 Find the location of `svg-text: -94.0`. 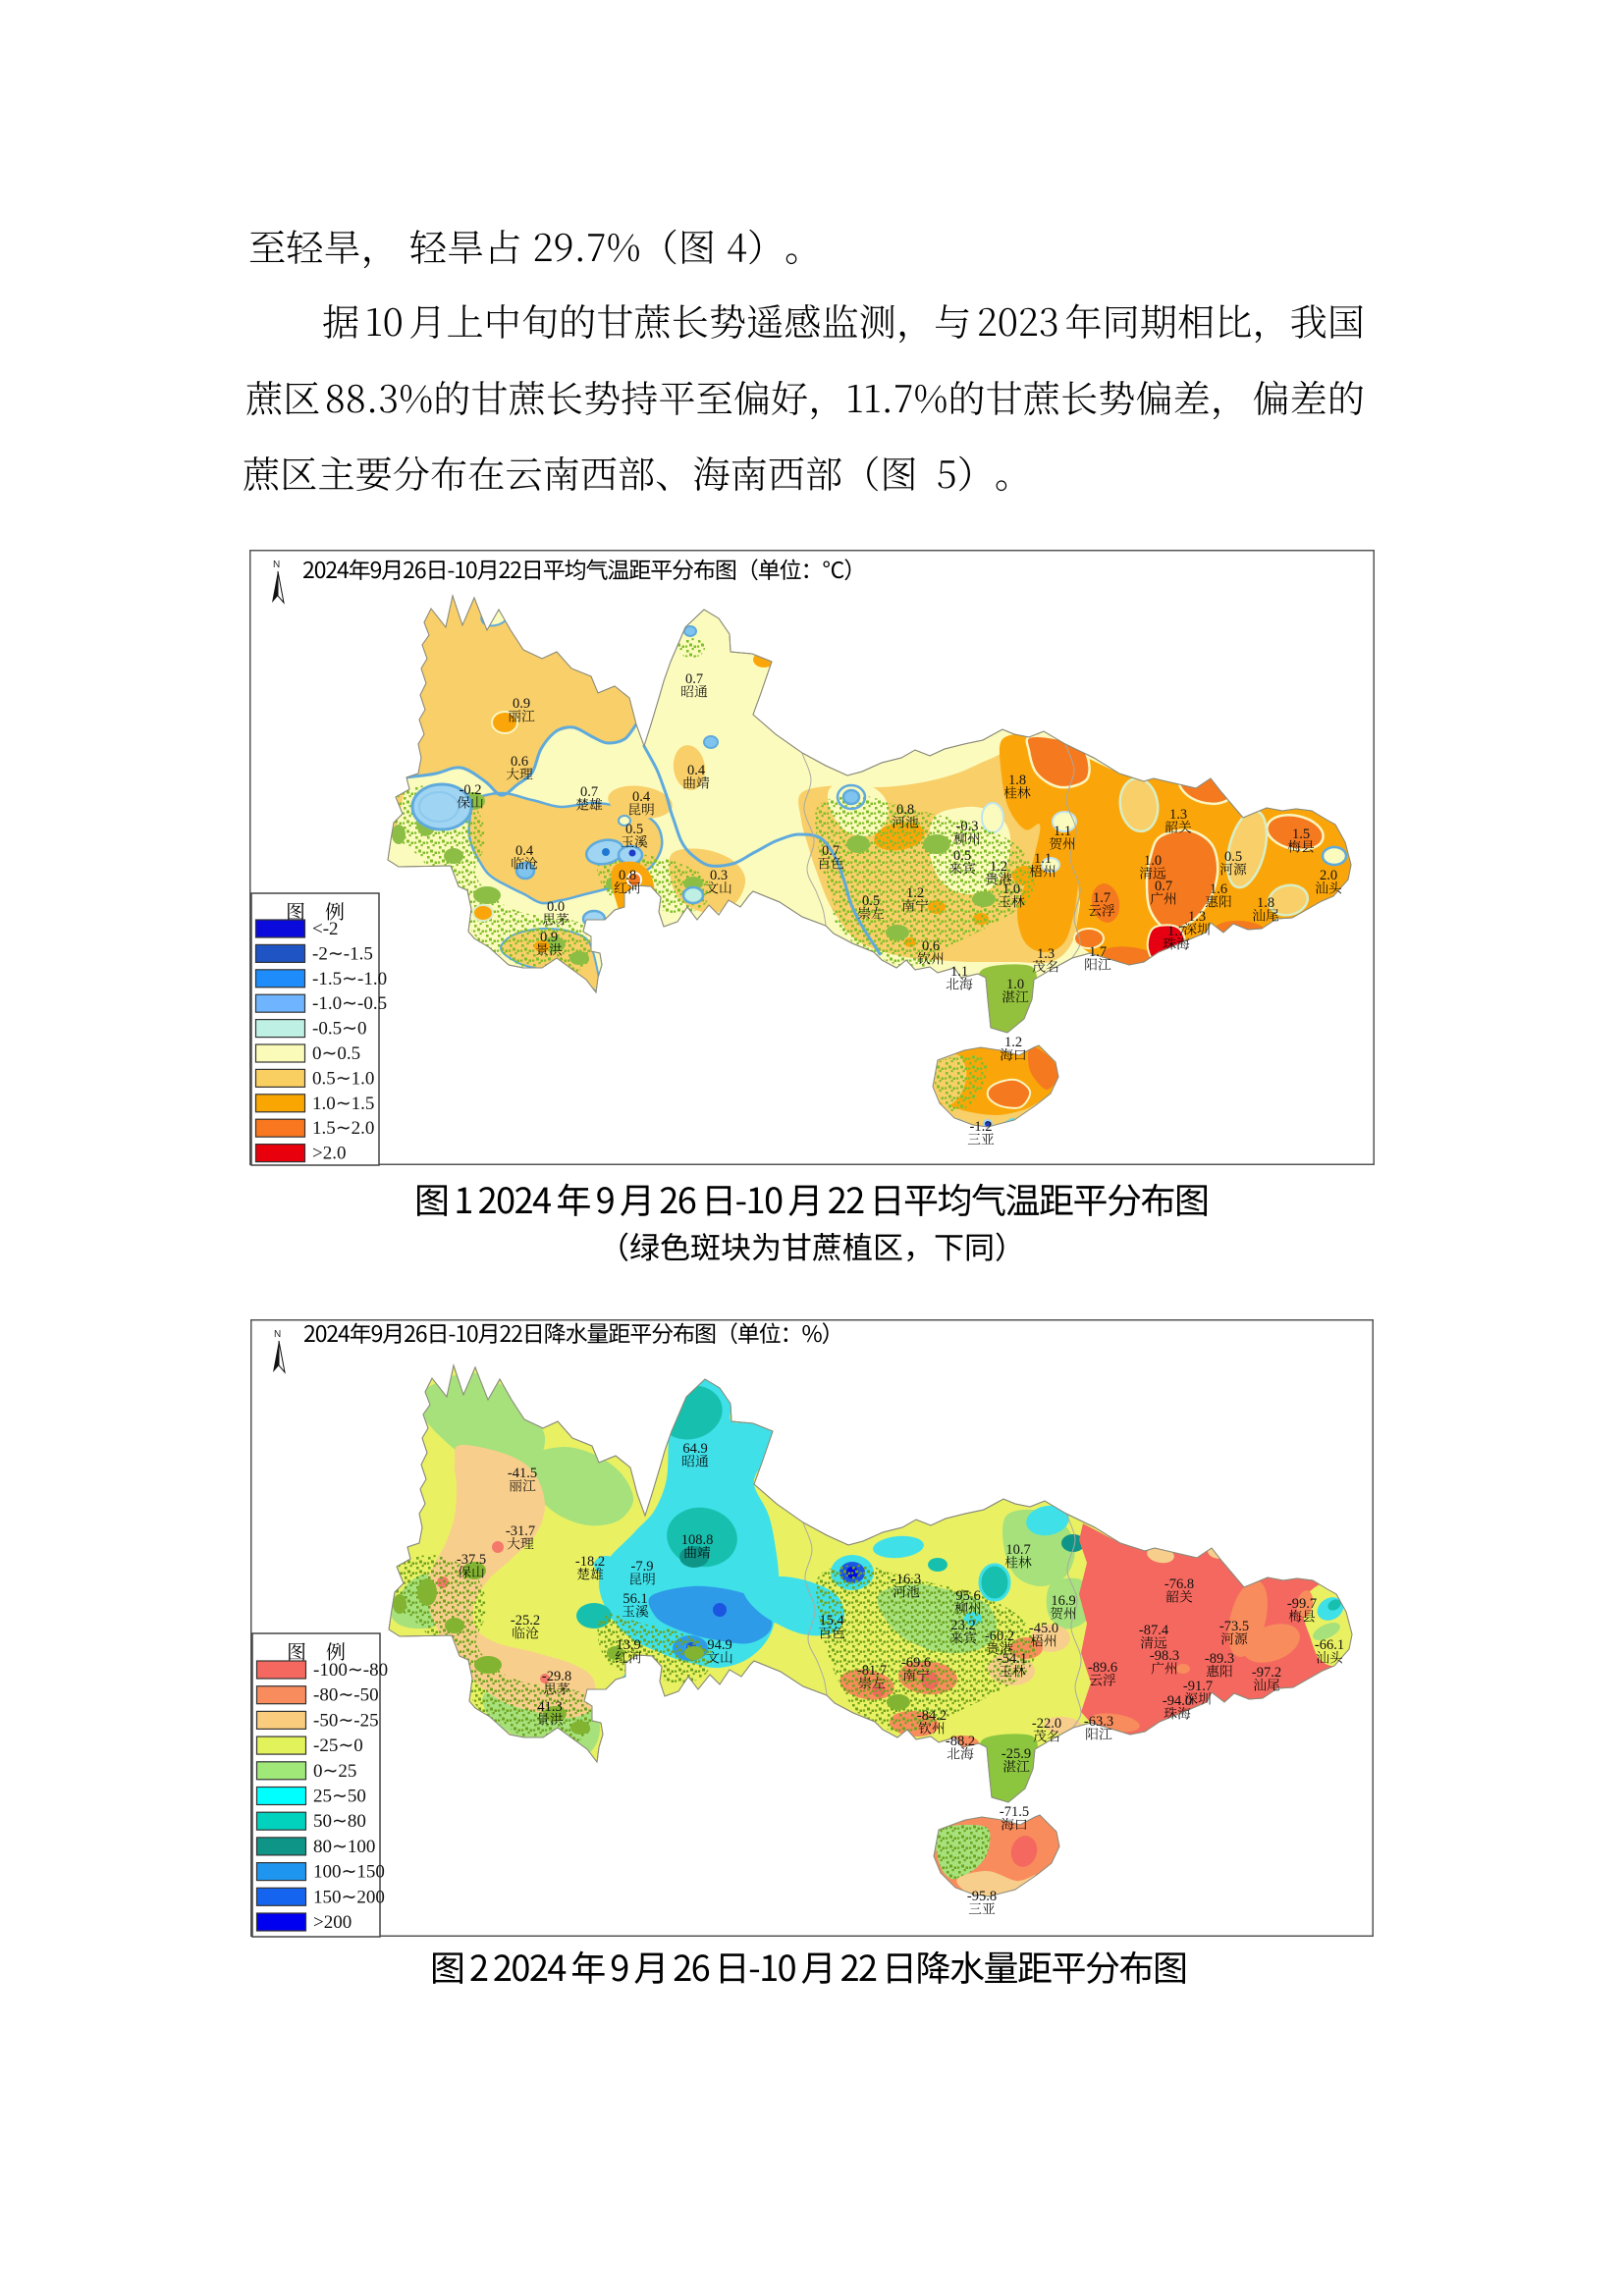

svg-text: -94.0 is located at coordinates (1177, 1701).